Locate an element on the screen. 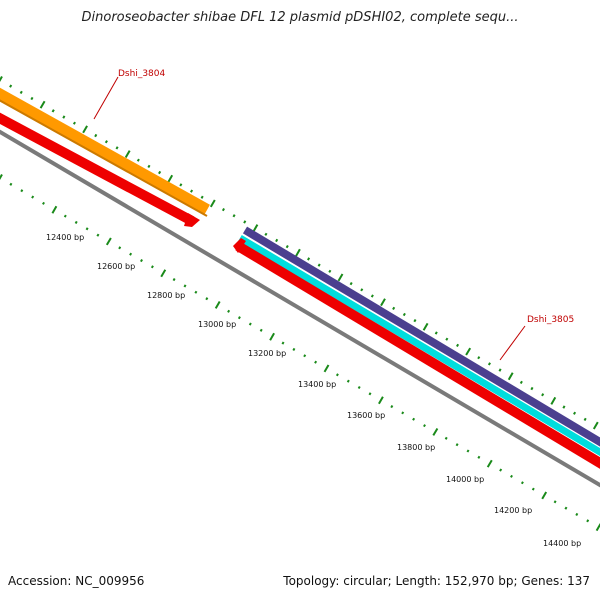  ruler-label: 12800 bp is located at coordinates (166, 295).